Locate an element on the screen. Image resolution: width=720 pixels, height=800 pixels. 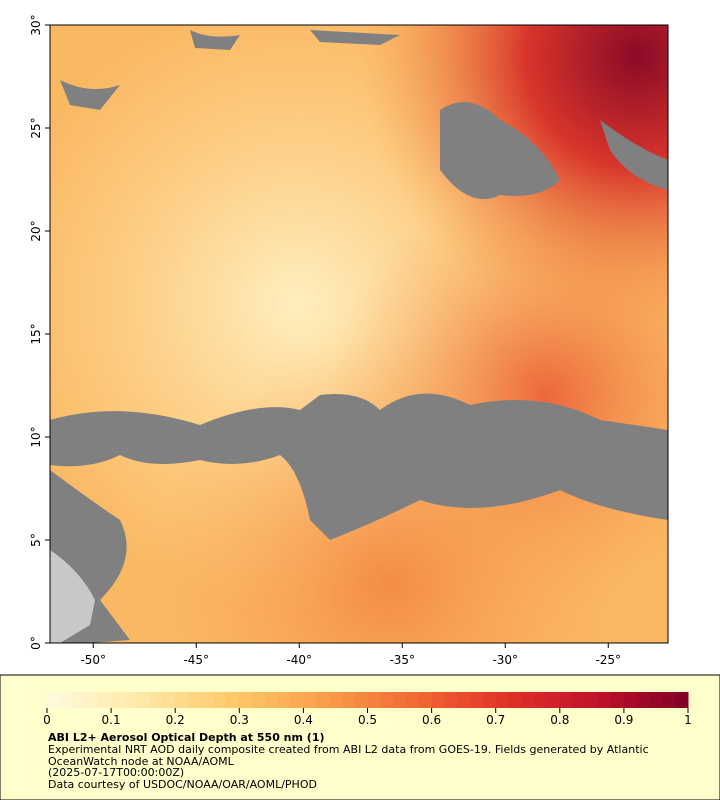
colorbar-tick-label: 0.4 is located at coordinates (303, 720).